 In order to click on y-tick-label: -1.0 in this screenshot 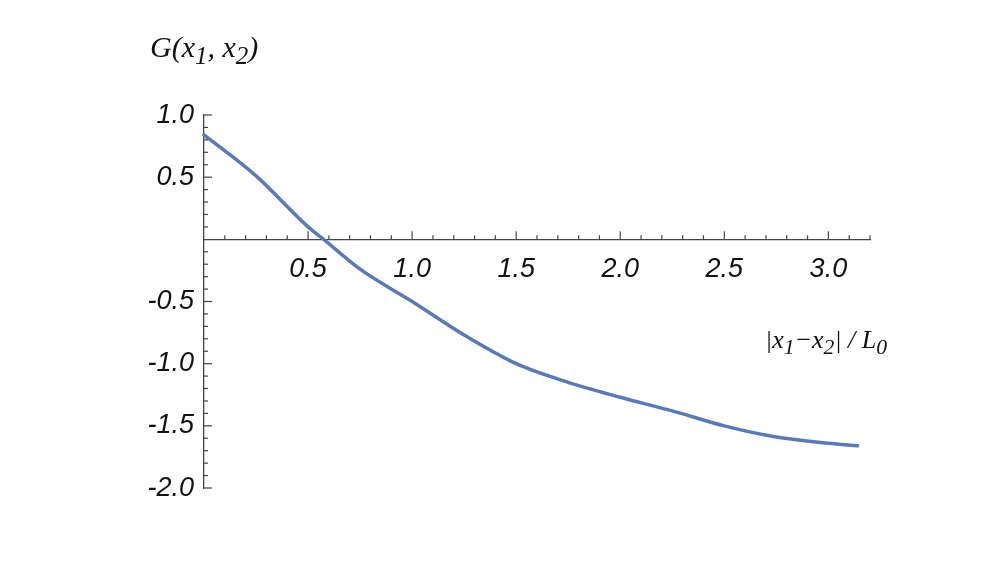, I will do `click(170, 362)`.